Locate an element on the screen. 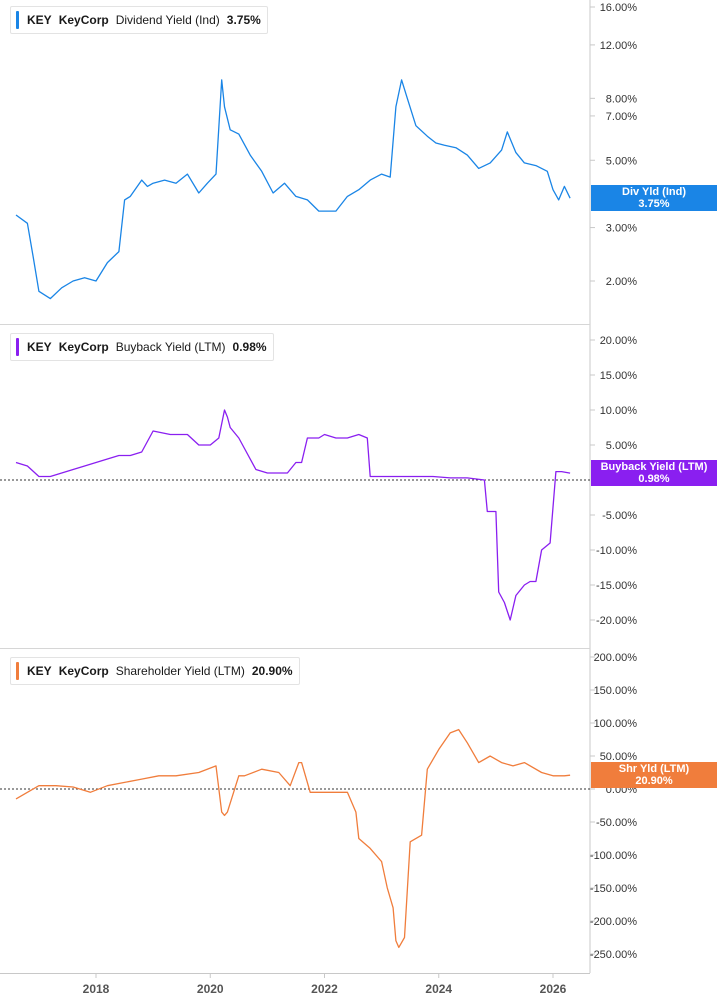 The width and height of the screenshot is (717, 1005). y-tick-label: 50.00% is located at coordinates (619, 757).